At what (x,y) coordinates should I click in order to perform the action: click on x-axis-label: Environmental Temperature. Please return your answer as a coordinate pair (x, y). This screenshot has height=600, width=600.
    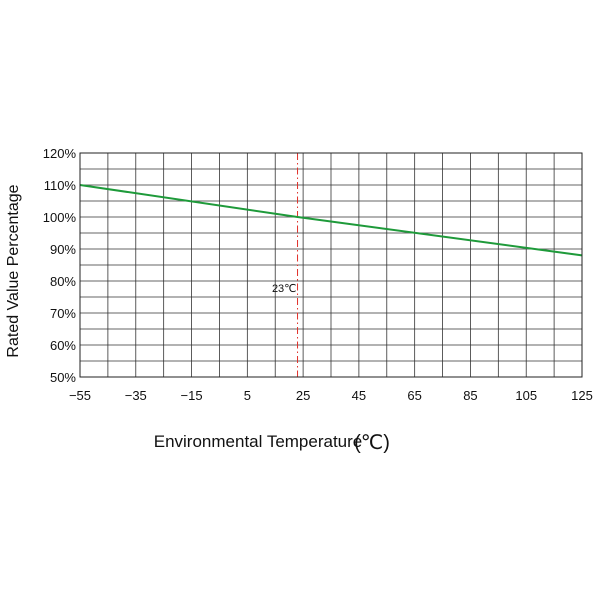
    Looking at the image, I should click on (258, 441).